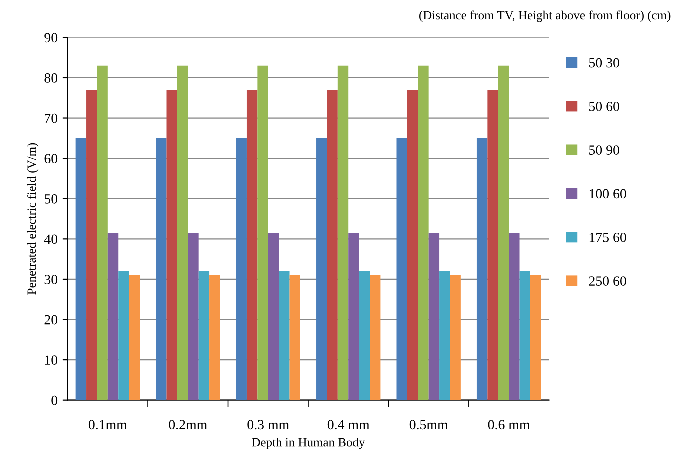 This screenshot has height=471, width=678. I want to click on legend-label: 175 60, so click(608, 237).